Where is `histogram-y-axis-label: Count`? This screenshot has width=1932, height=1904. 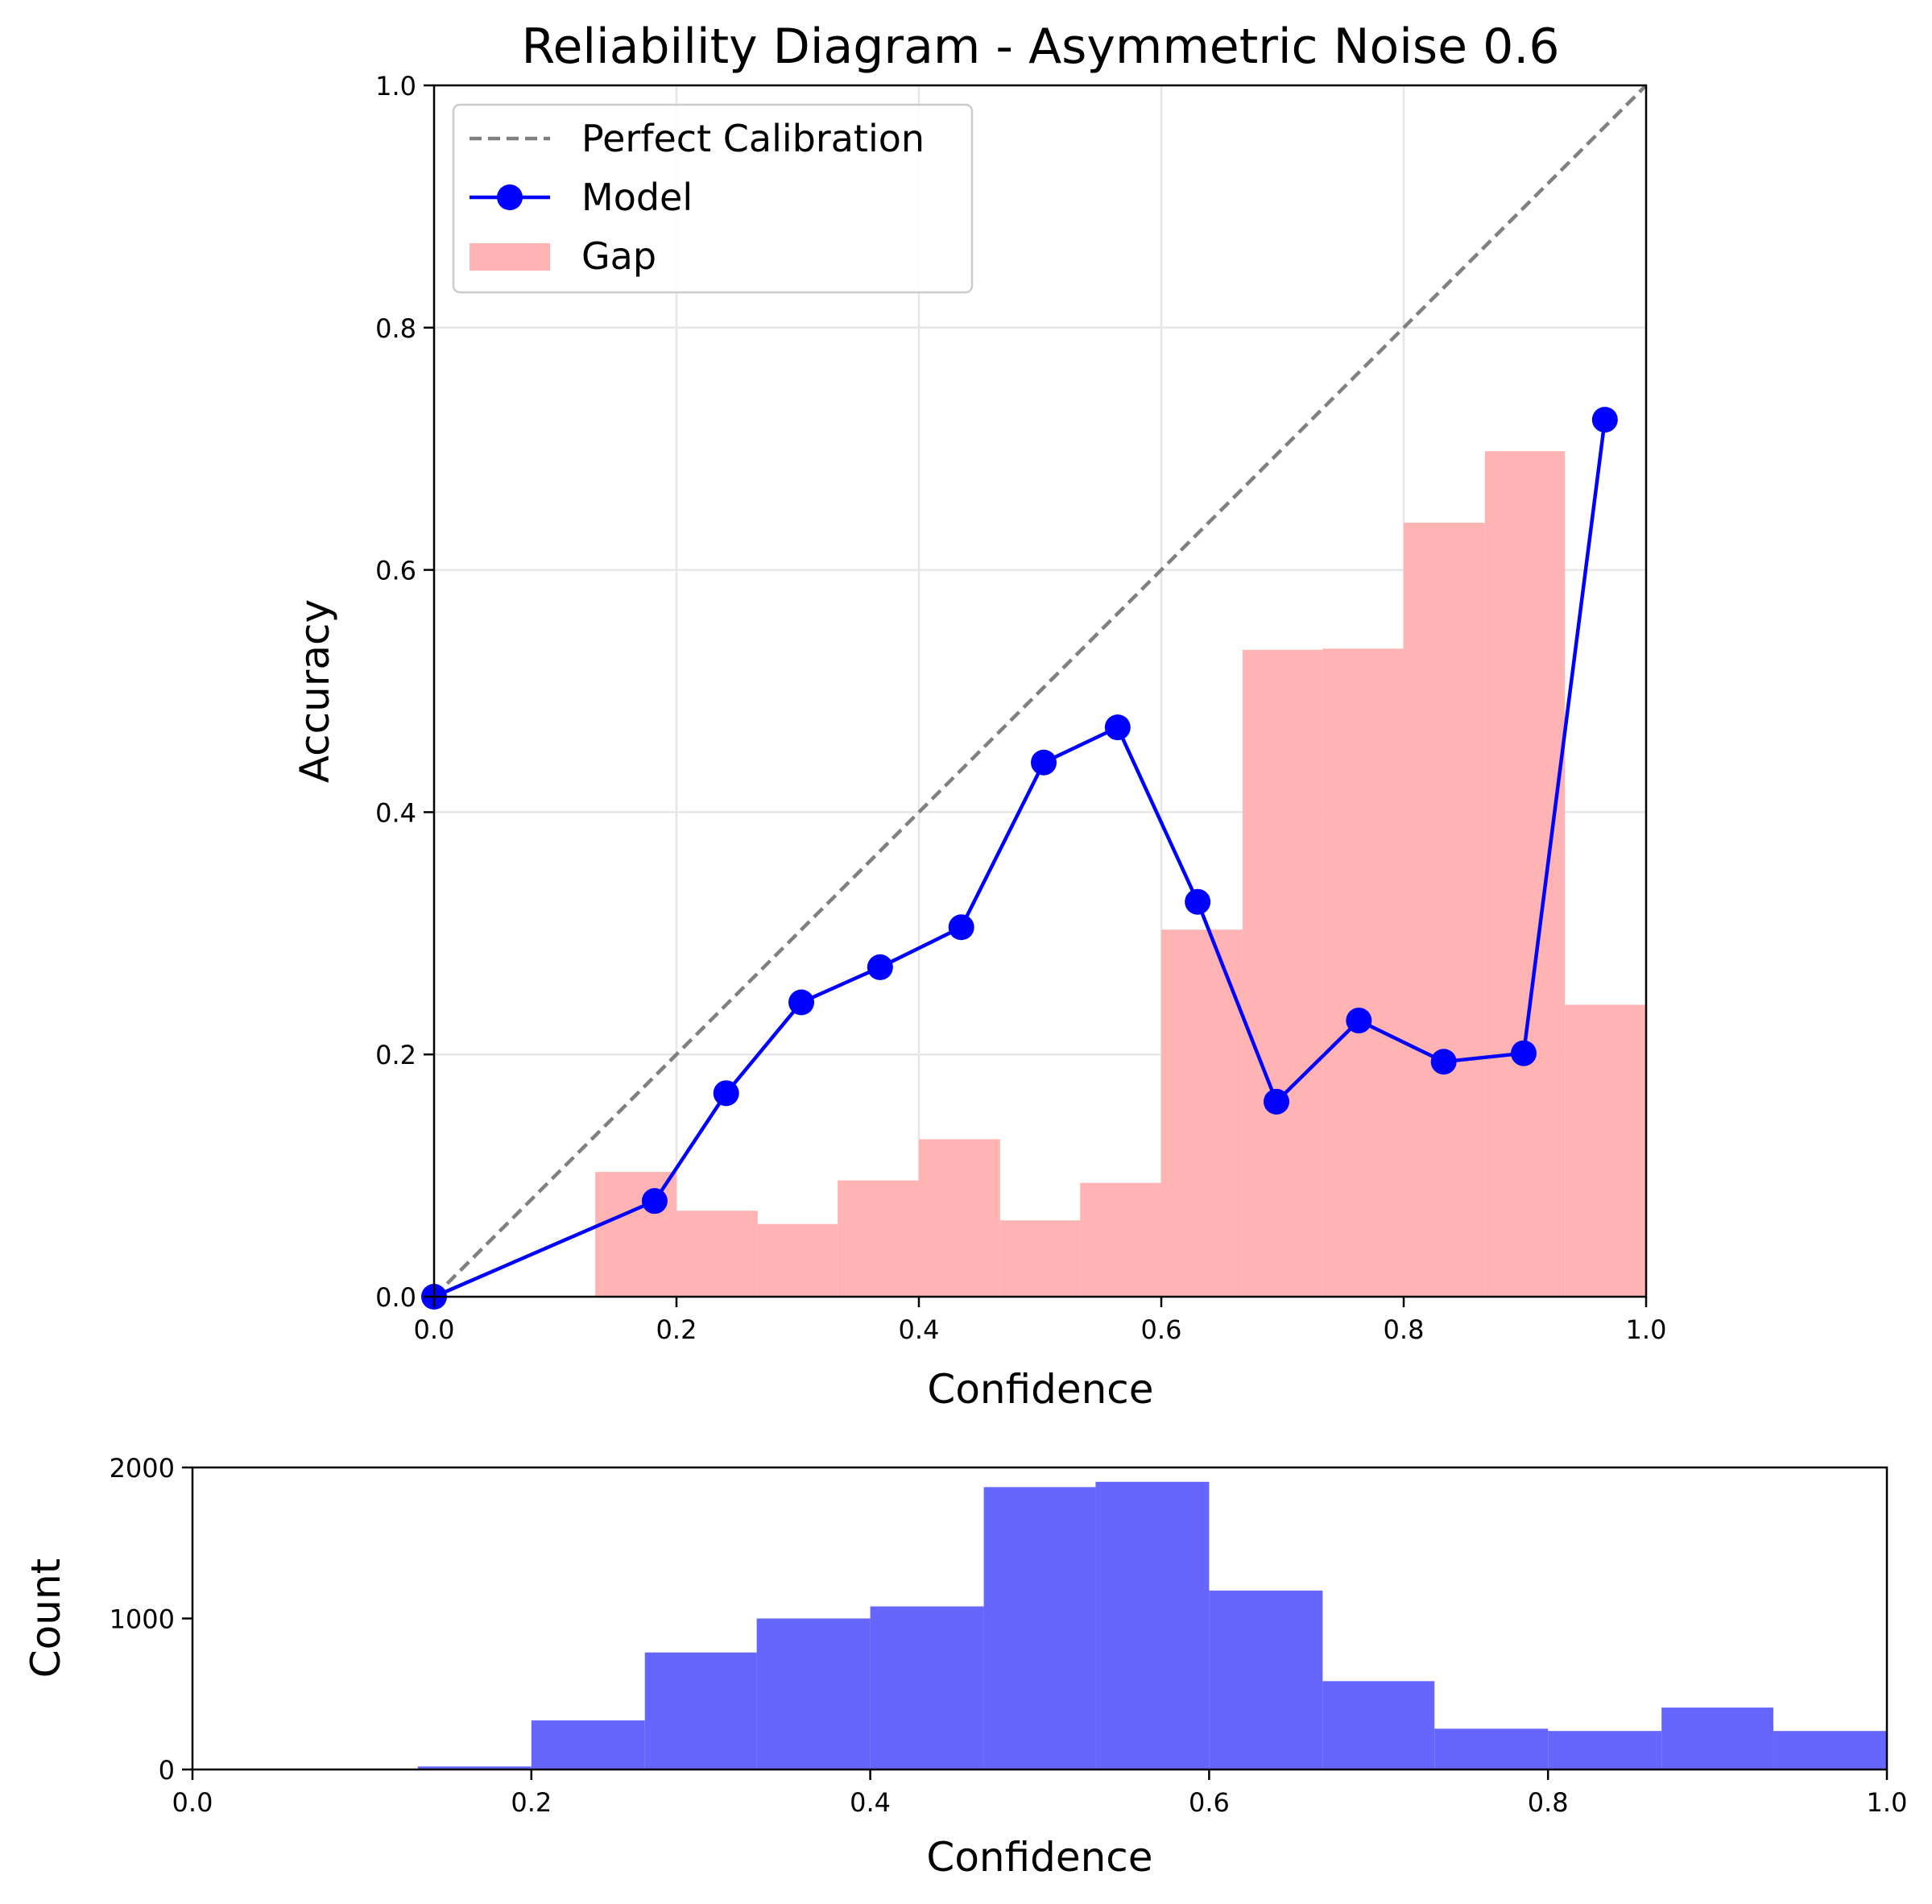 histogram-y-axis-label: Count is located at coordinates (46, 1618).